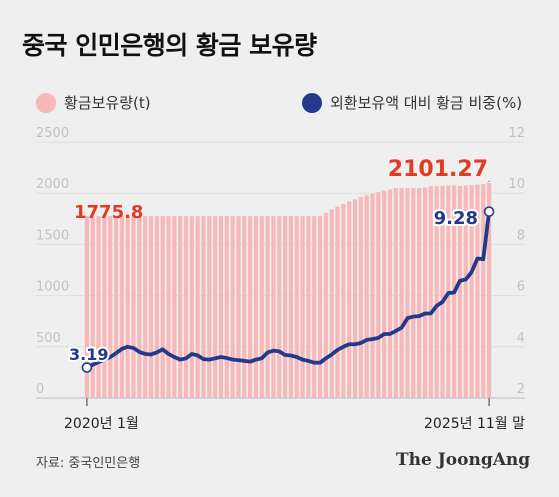 This screenshot has width=559, height=497. I want to click on left-tick-label: 2000, so click(52, 184).